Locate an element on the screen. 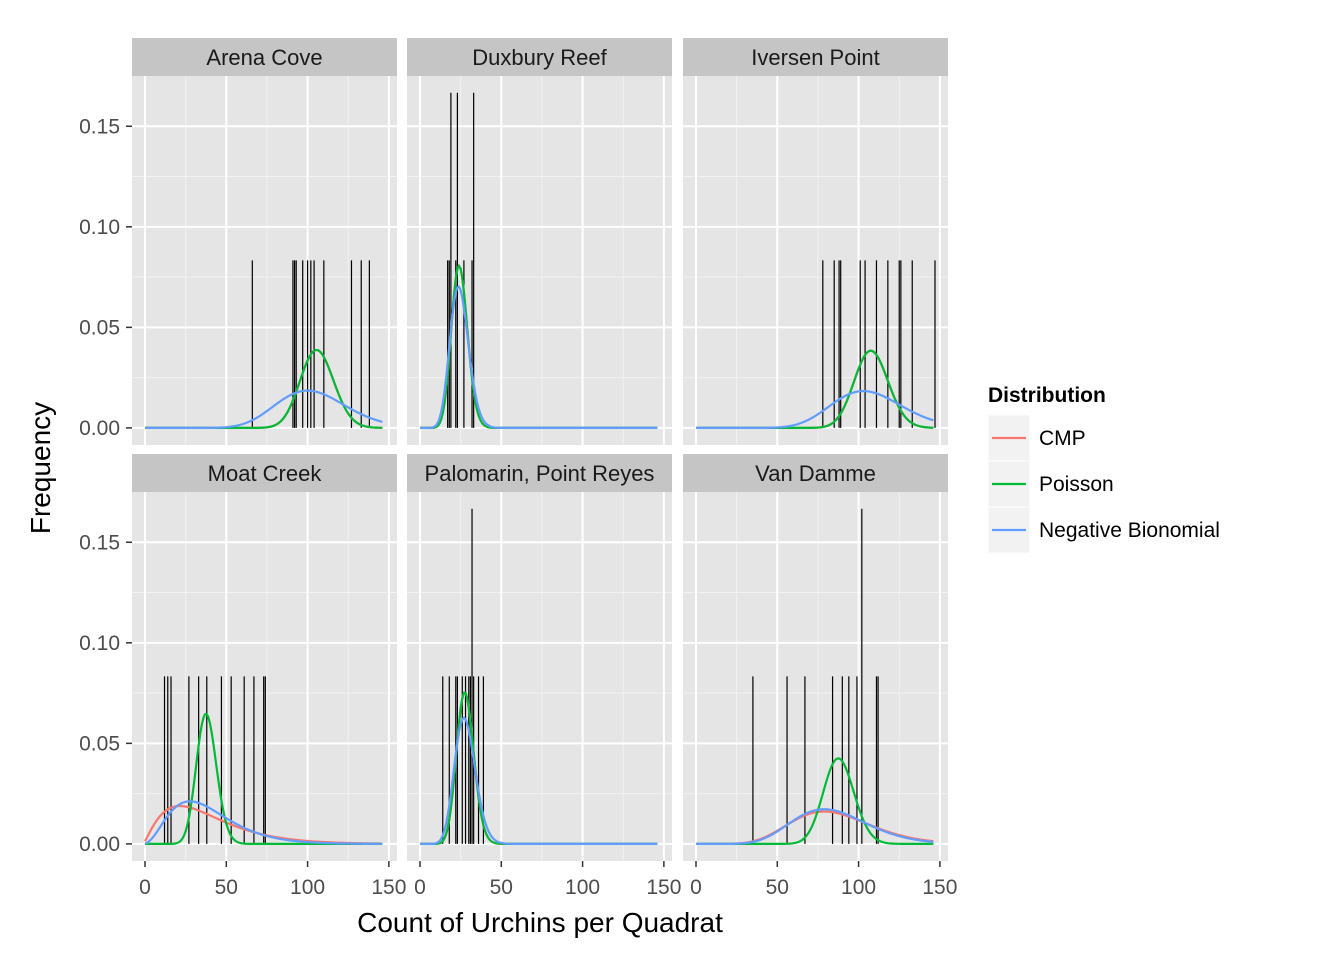 This screenshot has width=1344, height=960. facet-palomarin-point-reyes: Palomarin, Point Reyes is located at coordinates (539, 657).